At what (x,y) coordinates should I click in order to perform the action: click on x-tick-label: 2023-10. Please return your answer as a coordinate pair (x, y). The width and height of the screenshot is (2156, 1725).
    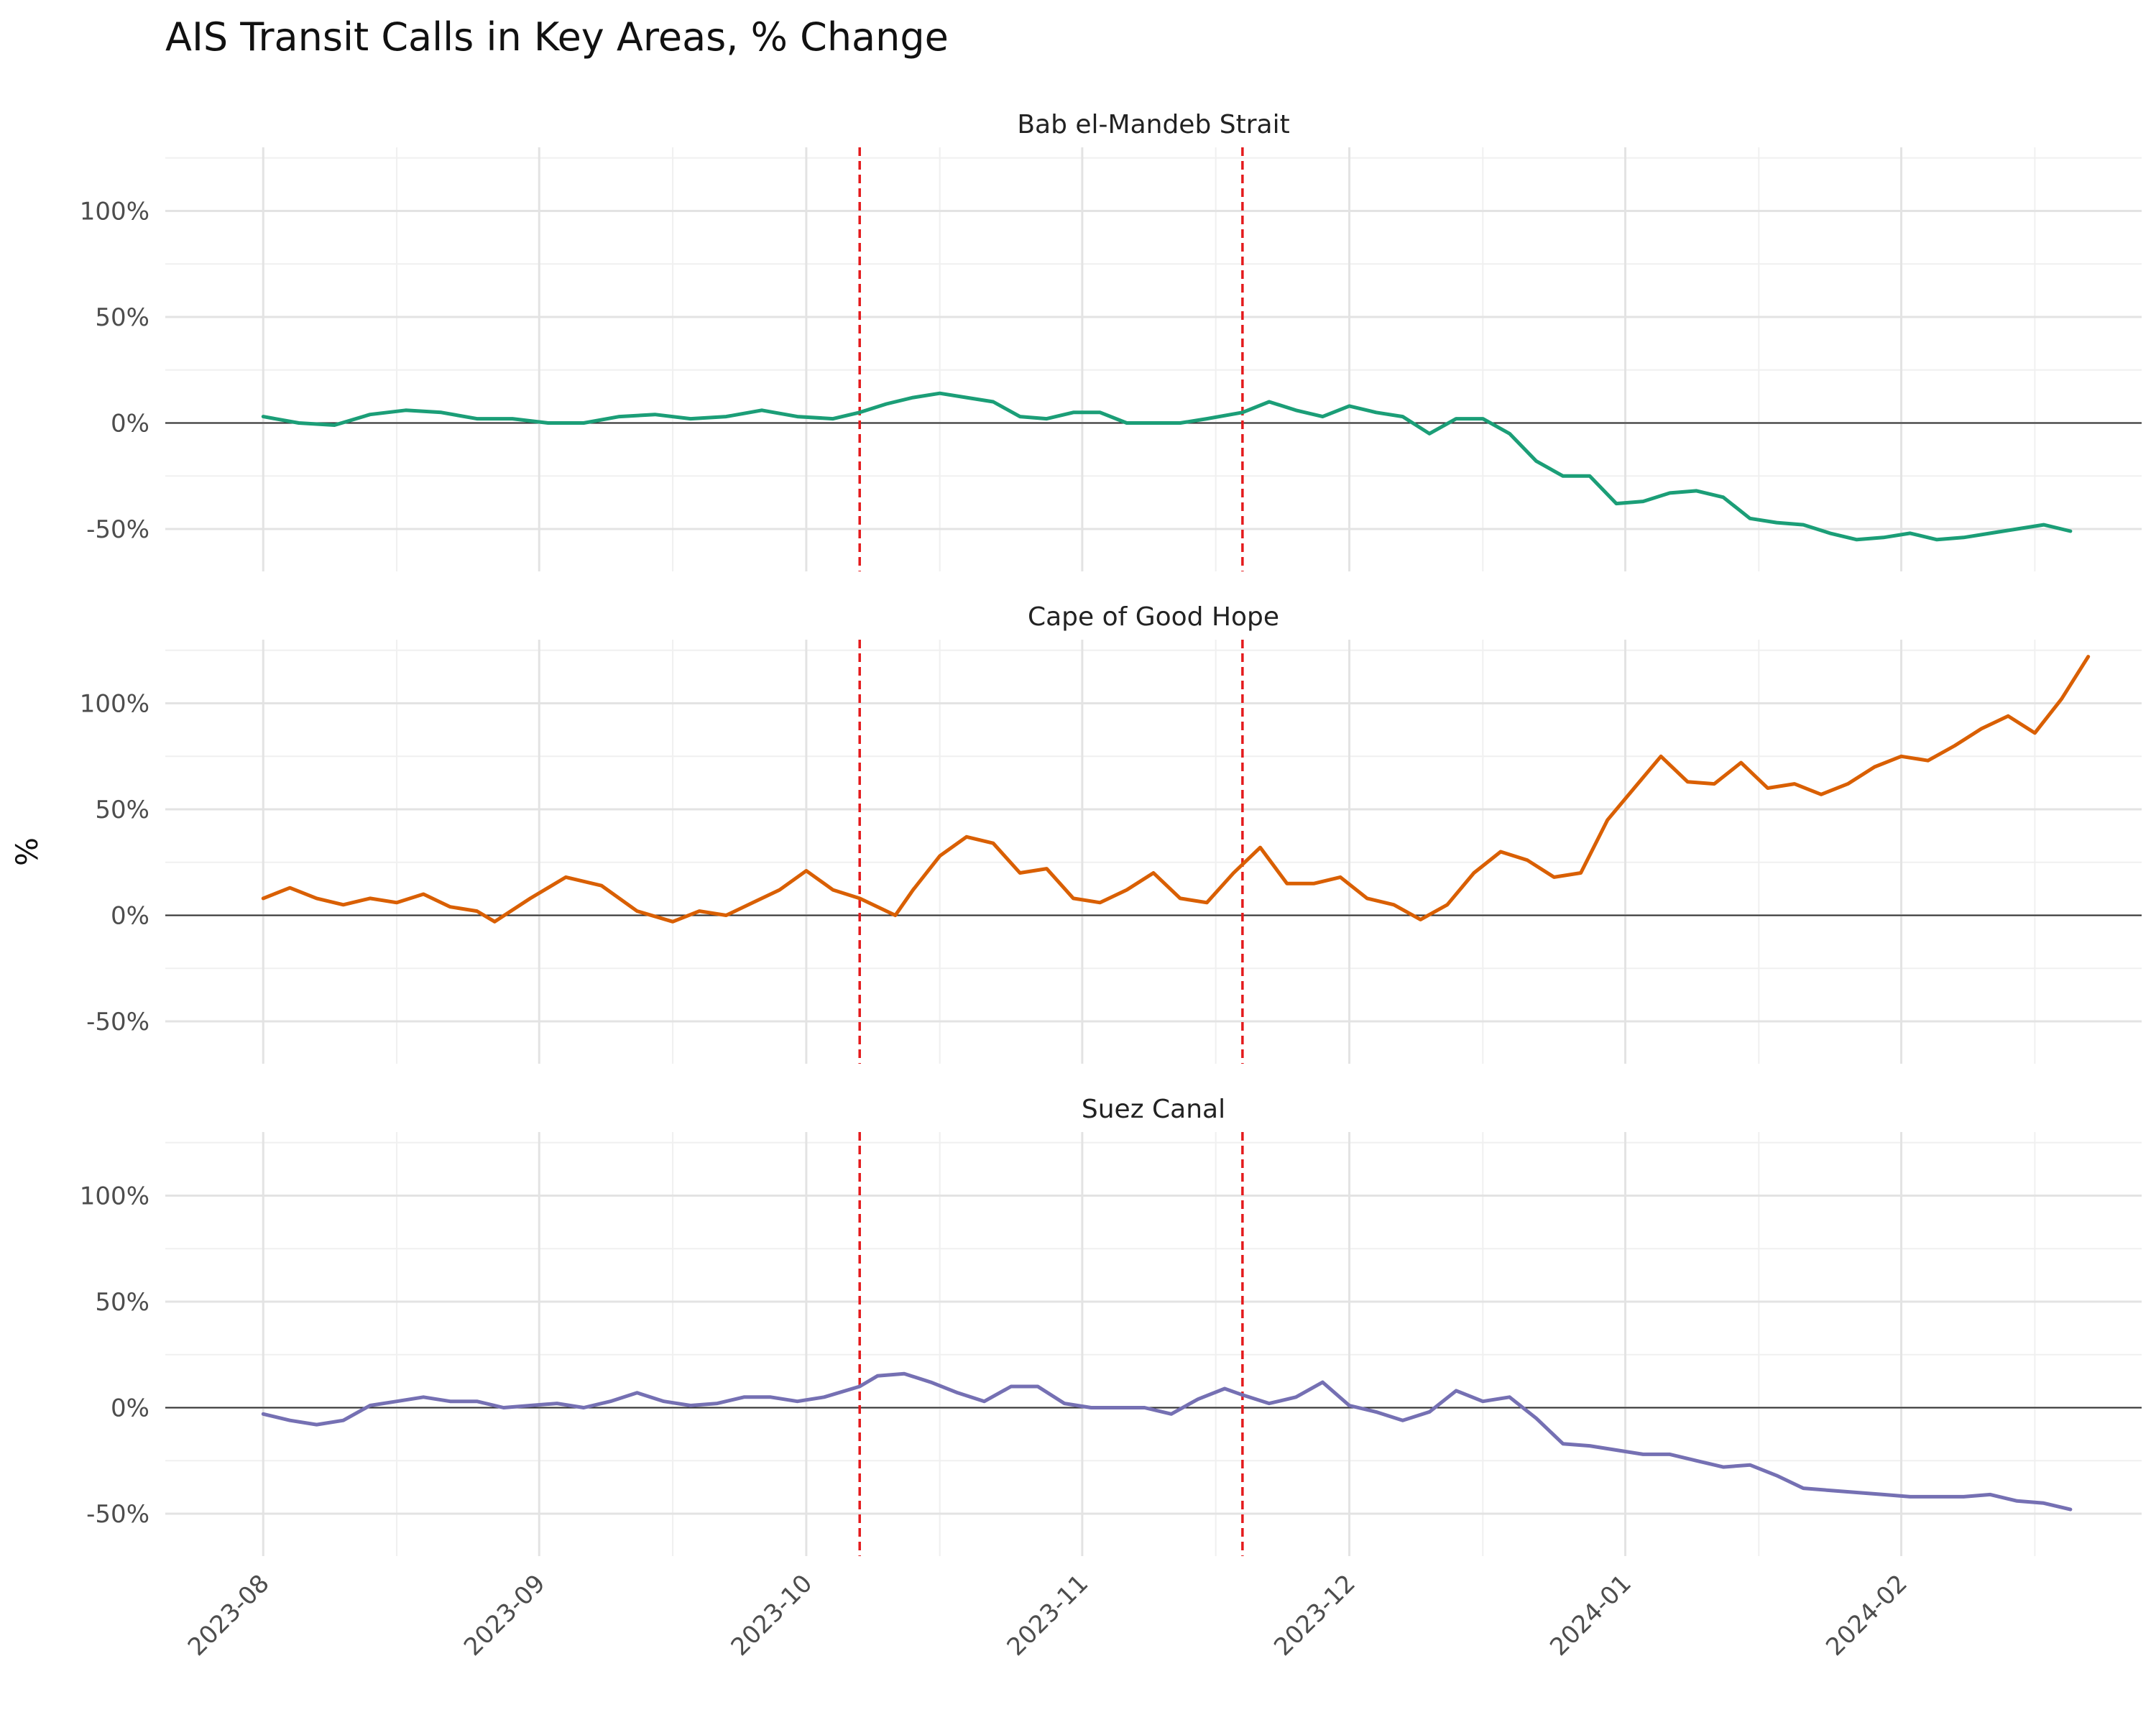
    Looking at the image, I should click on (772, 1615).